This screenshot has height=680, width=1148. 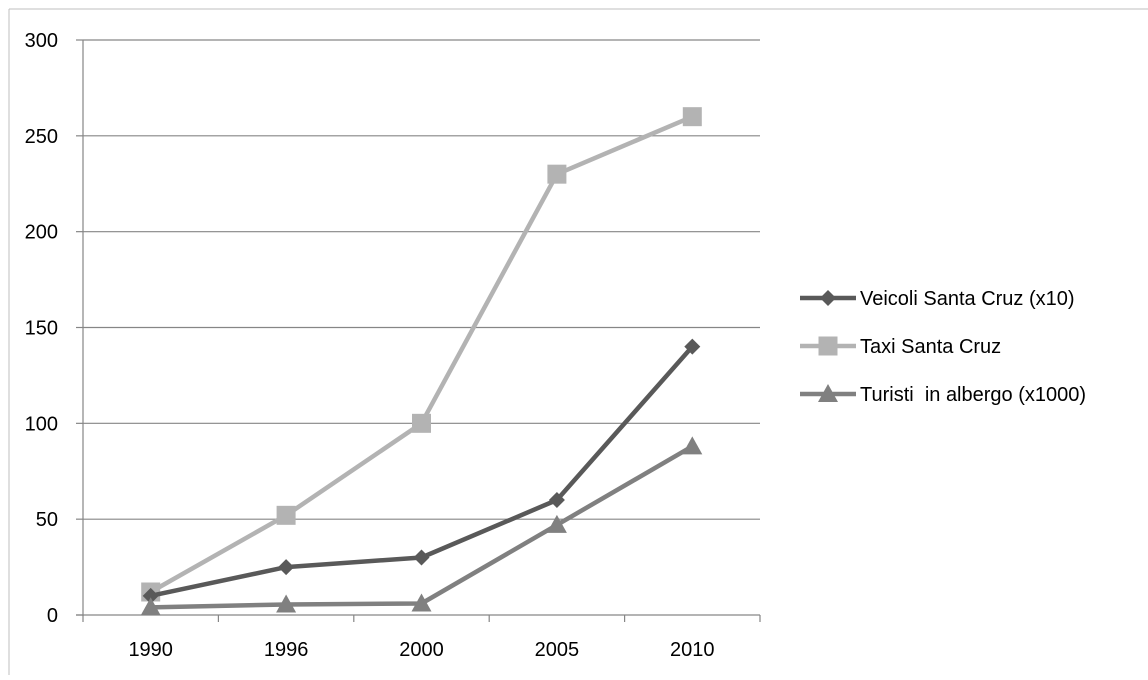 I want to click on y-tick-label: 200, so click(x=41, y=233).